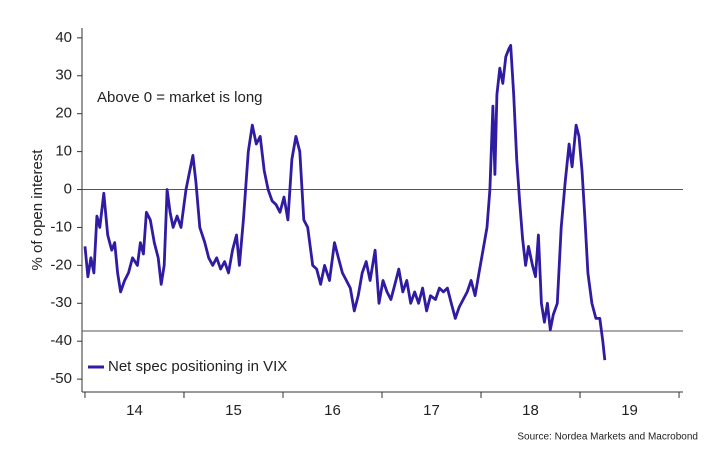 The height and width of the screenshot is (453, 704). Describe the element at coordinates (61, 378) in the screenshot. I see `y-tick-label: -50` at that location.